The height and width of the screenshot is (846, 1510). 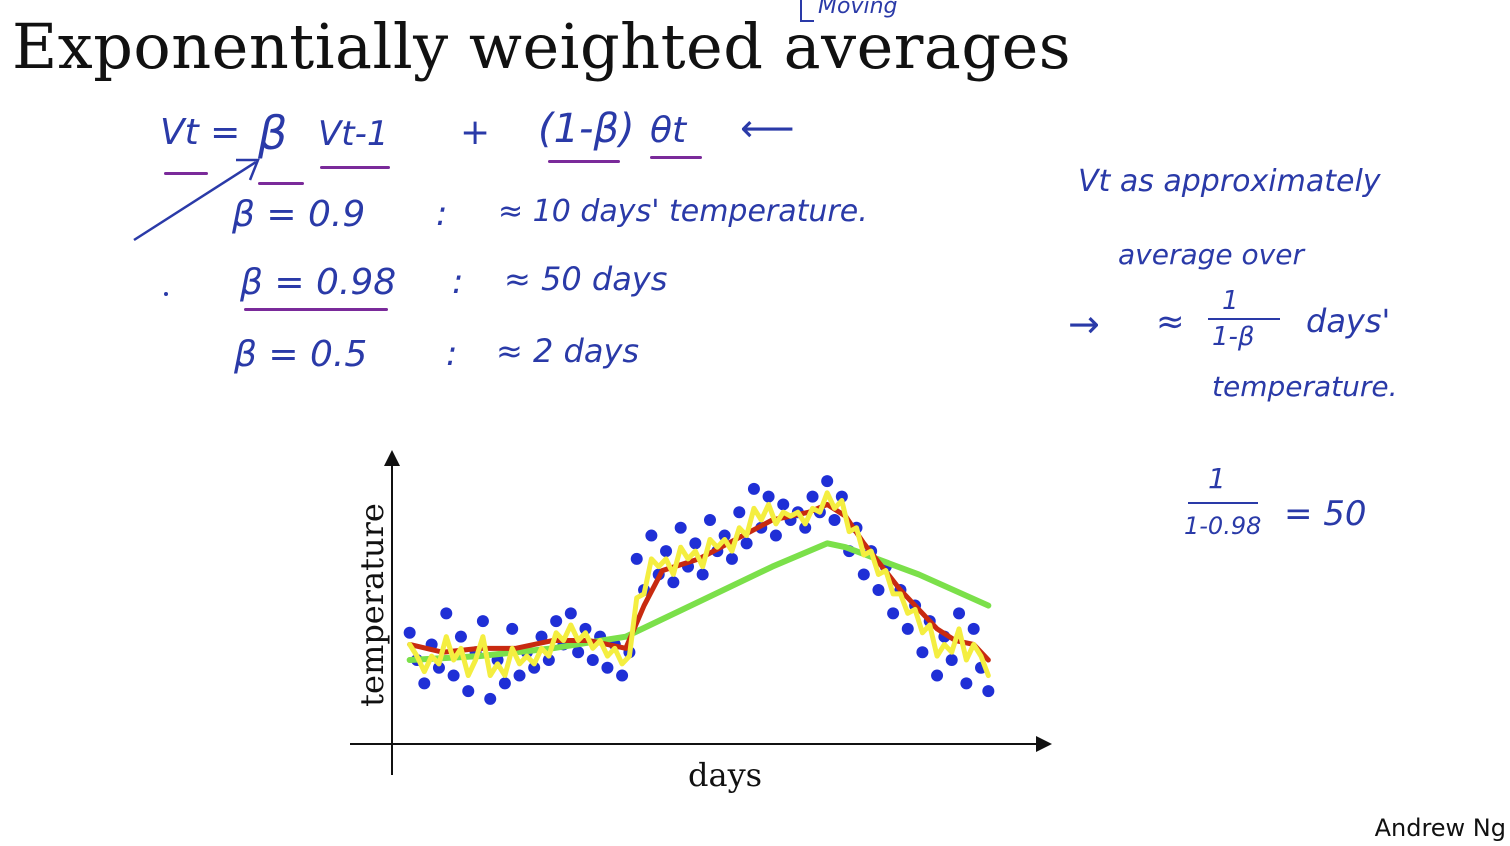 What do you see at coordinates (807, 11) in the screenshot?
I see `moving-annotation-bracket` at bounding box center [807, 11].